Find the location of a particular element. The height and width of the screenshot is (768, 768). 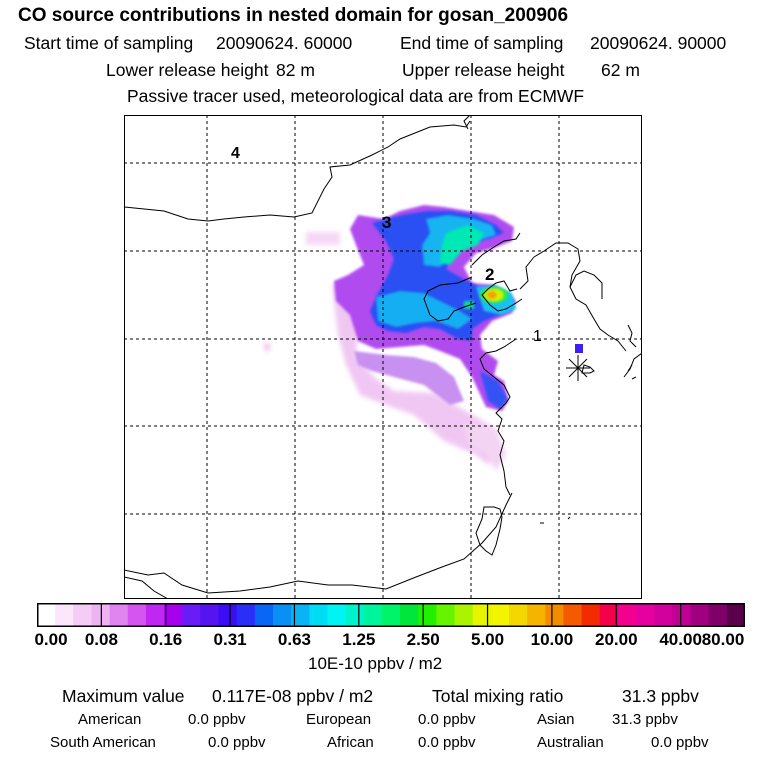

total-mixing-value: 31.3 ppbv is located at coordinates (660, 696).